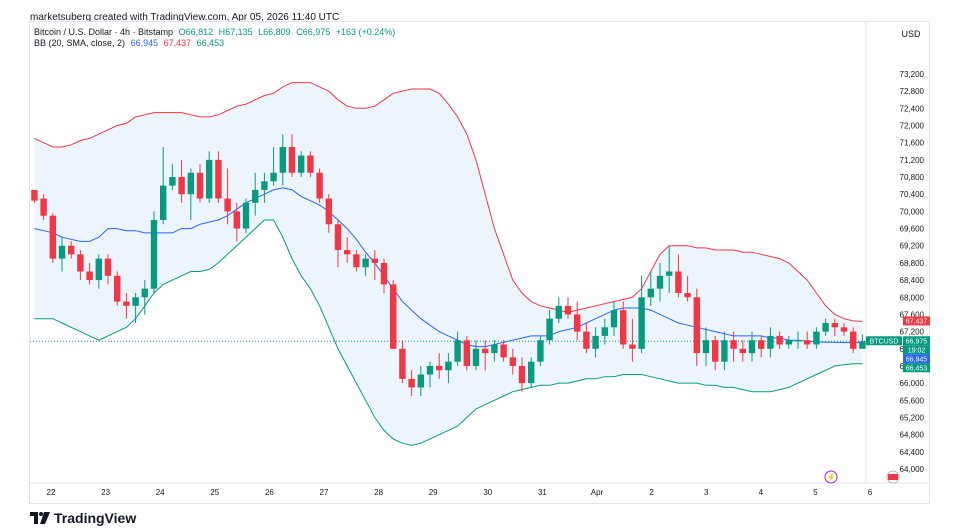  What do you see at coordinates (324, 492) in the screenshot?
I see `x-tick-label: 27` at bounding box center [324, 492].